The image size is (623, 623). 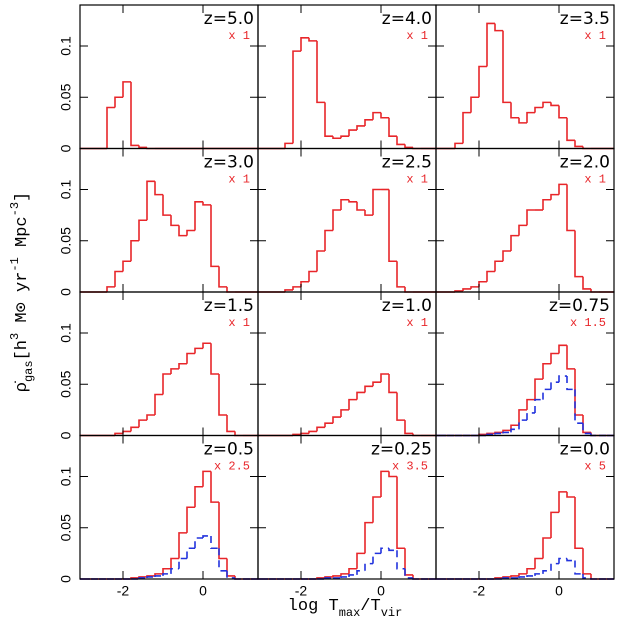 What do you see at coordinates (15, 336) in the screenshot?
I see `label-part: 3` at bounding box center [15, 336].